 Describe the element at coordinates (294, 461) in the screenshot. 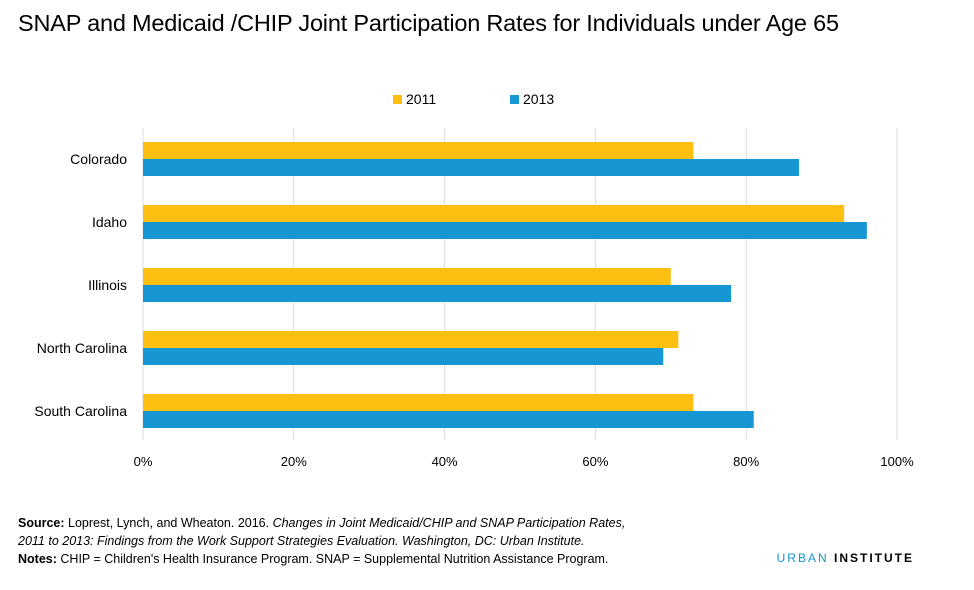

I see `x-tick-label: 20%` at that location.